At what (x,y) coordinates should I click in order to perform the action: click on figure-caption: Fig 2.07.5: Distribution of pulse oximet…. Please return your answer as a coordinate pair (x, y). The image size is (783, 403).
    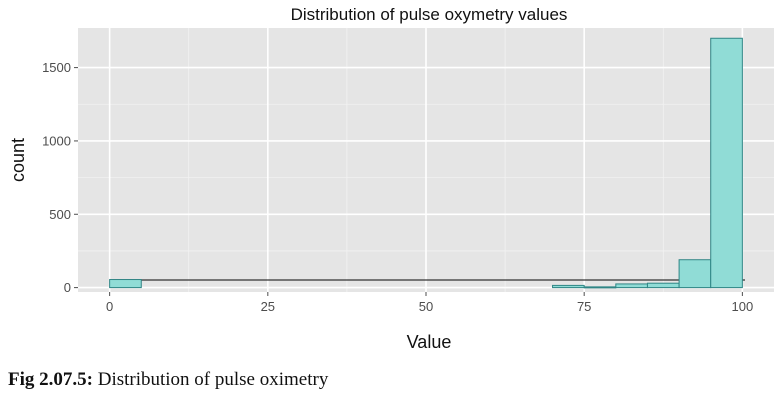
    Looking at the image, I should click on (168, 380).